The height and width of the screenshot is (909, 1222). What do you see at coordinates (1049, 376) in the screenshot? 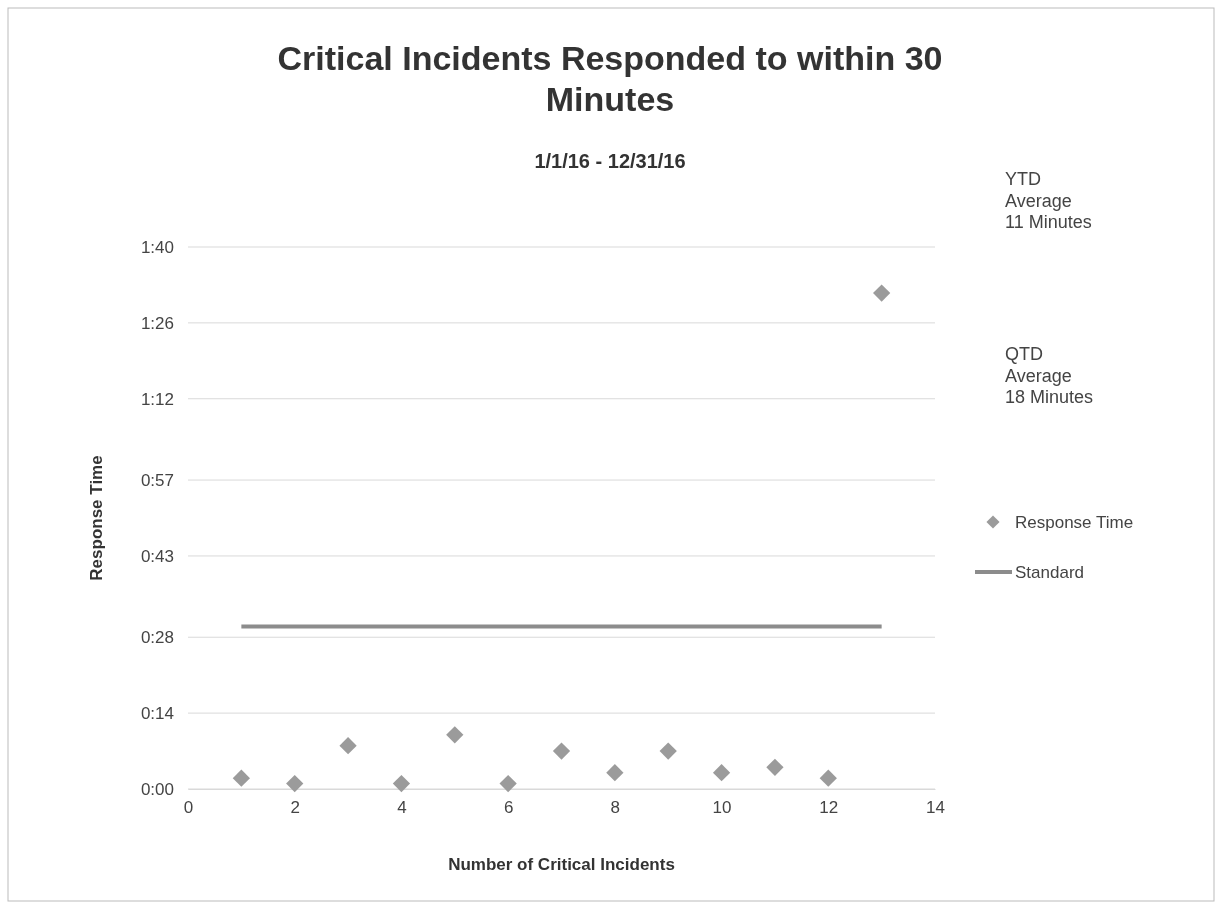
I see `text: QTD Average 18 Minutes` at bounding box center [1049, 376].